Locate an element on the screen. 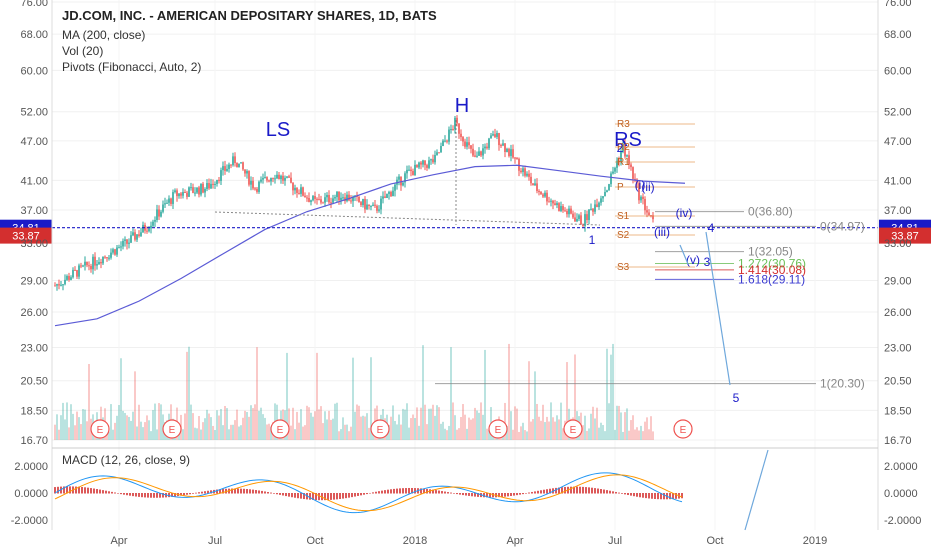 Image resolution: width=932 pixels, height=550 pixels. wave-v-projection is located at coordinates (684, 254).